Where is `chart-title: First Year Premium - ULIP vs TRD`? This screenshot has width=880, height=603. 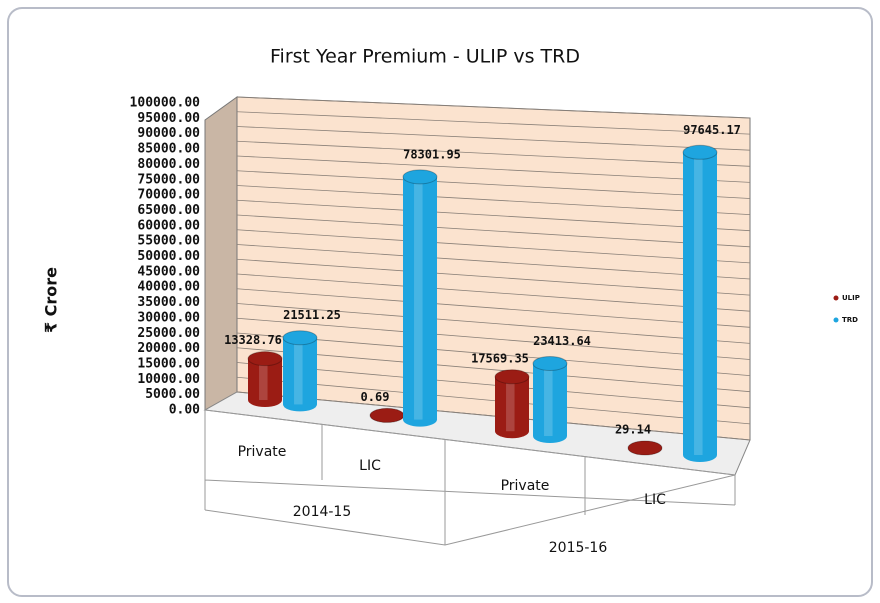
chart-title: First Year Premium - ULIP vs TRD is located at coordinates (425, 57).